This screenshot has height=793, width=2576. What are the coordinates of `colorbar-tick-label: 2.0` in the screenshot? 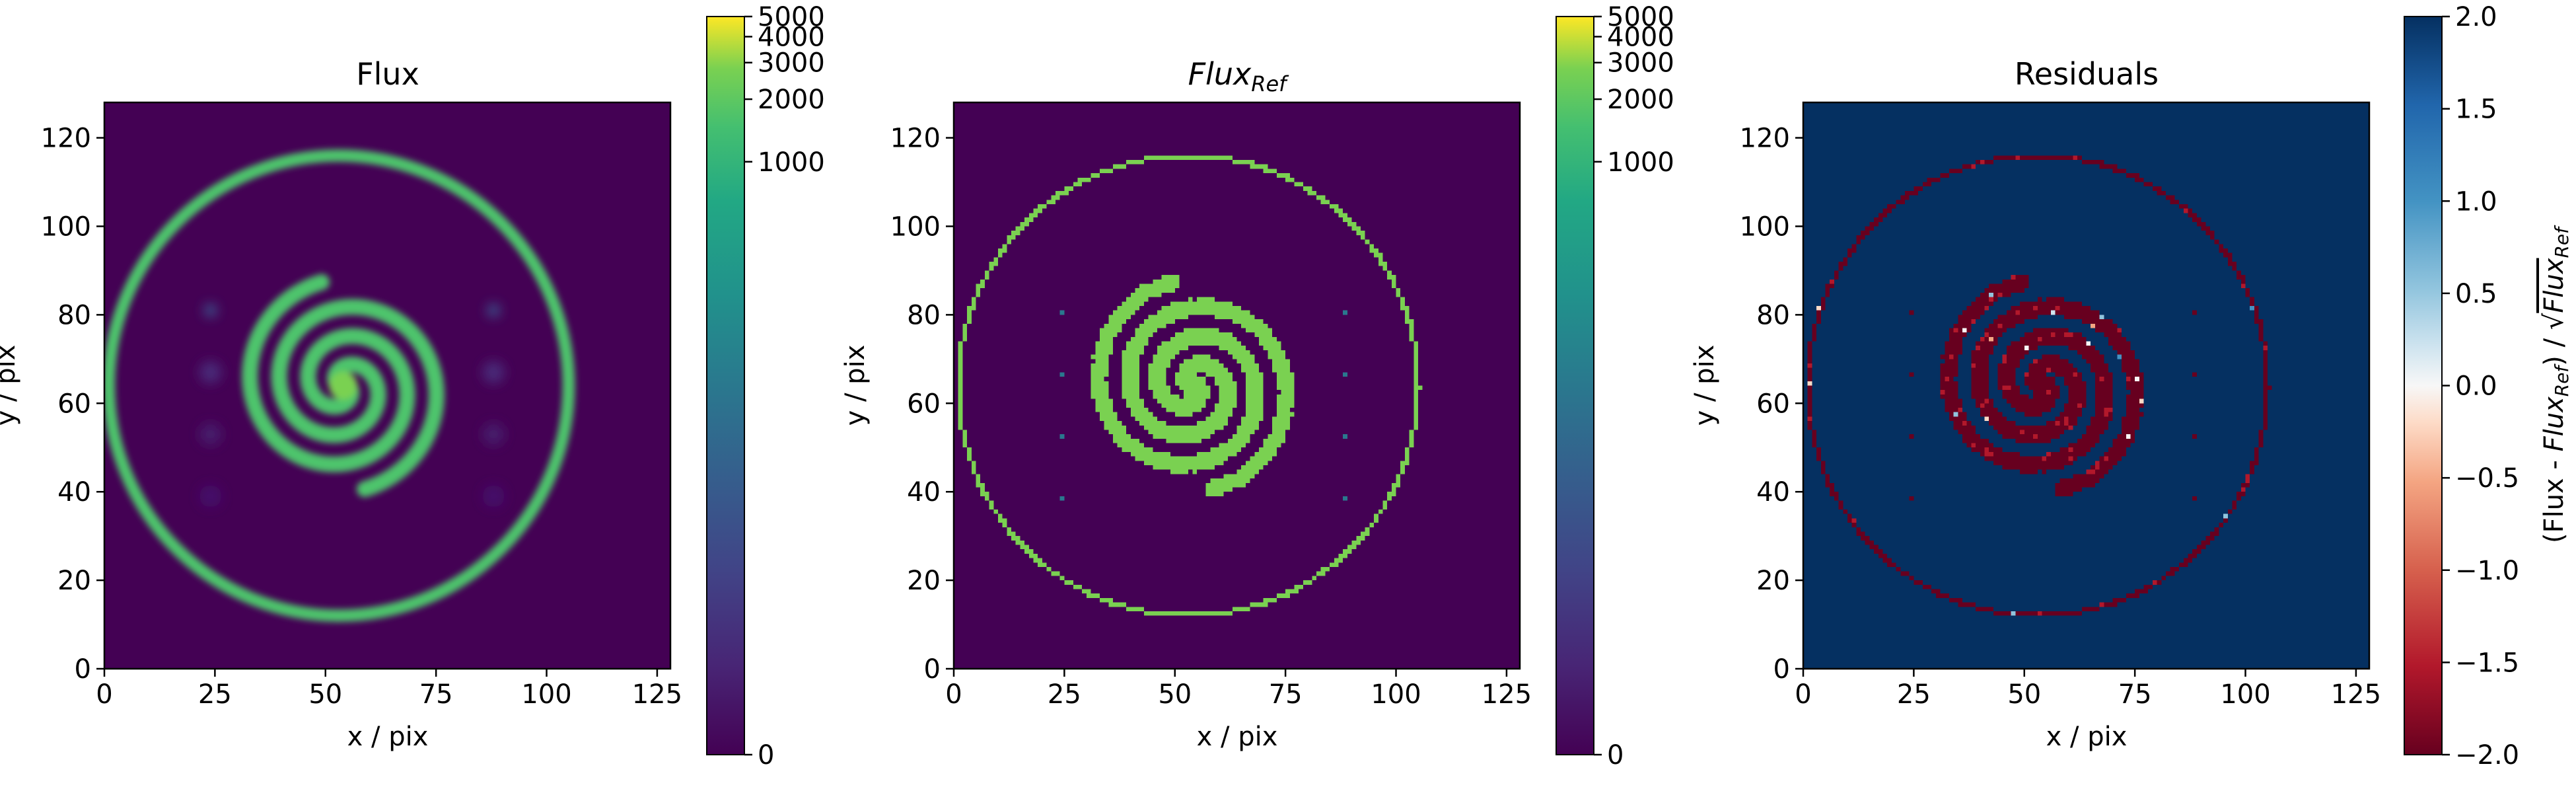 It's located at (2476, 17).